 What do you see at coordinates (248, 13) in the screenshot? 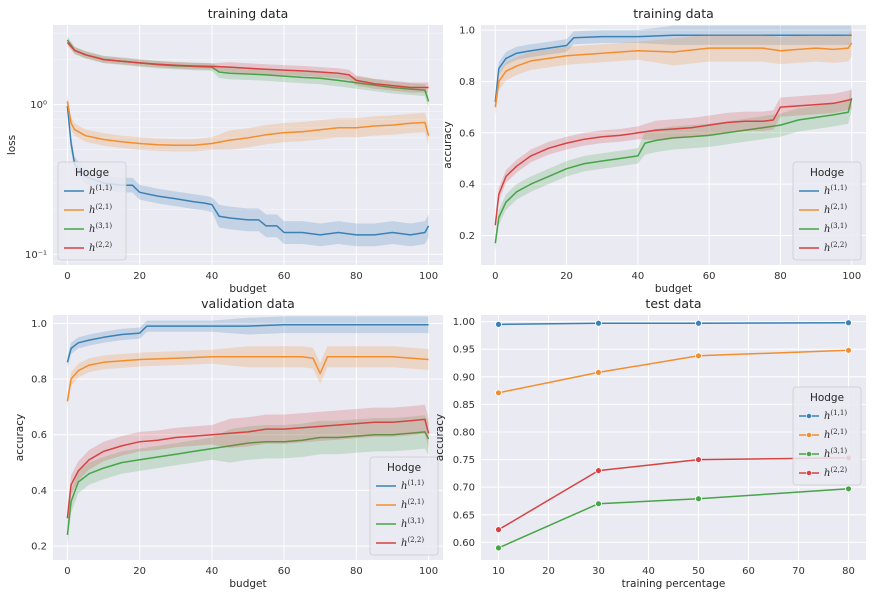
I see `chart-title: training data` at bounding box center [248, 13].